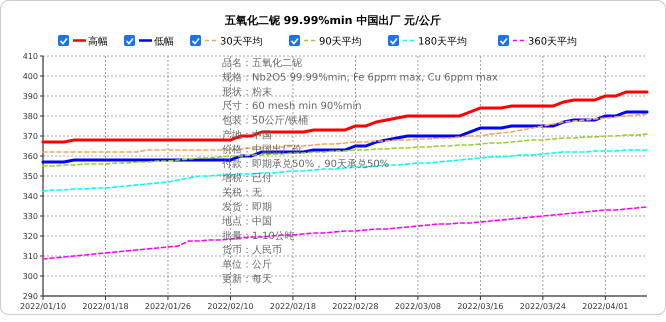 The image size is (666, 322). I want to click on x-tick-label: 2022/01/26, so click(168, 306).